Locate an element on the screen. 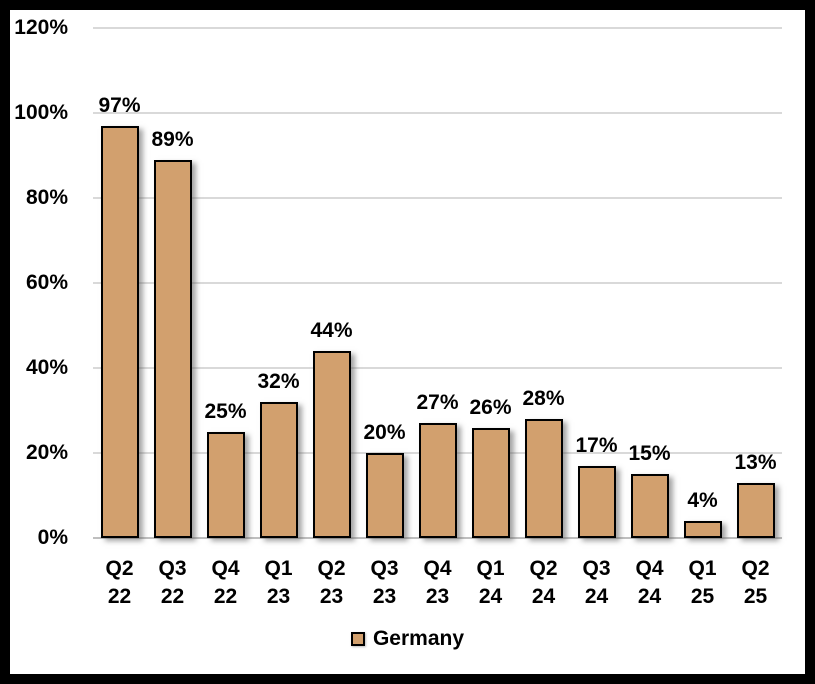 The image size is (815, 684). bar-value-label: 25% is located at coordinates (225, 411).